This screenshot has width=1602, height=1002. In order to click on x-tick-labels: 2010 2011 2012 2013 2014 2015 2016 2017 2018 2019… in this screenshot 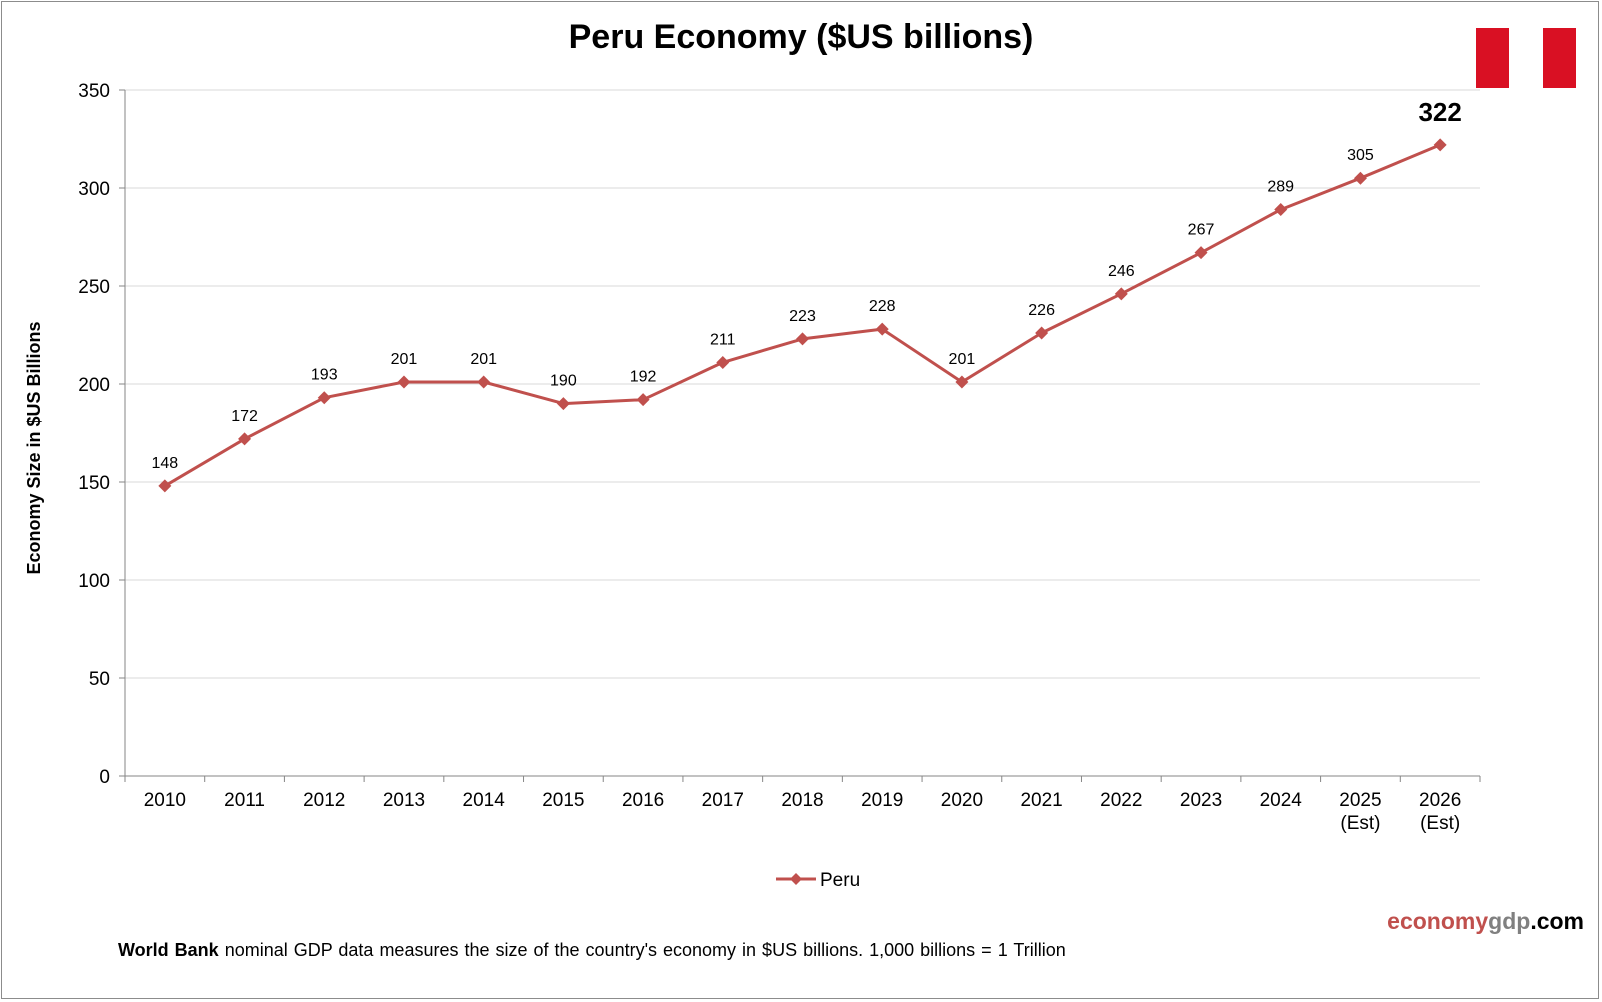, I will do `click(803, 812)`.